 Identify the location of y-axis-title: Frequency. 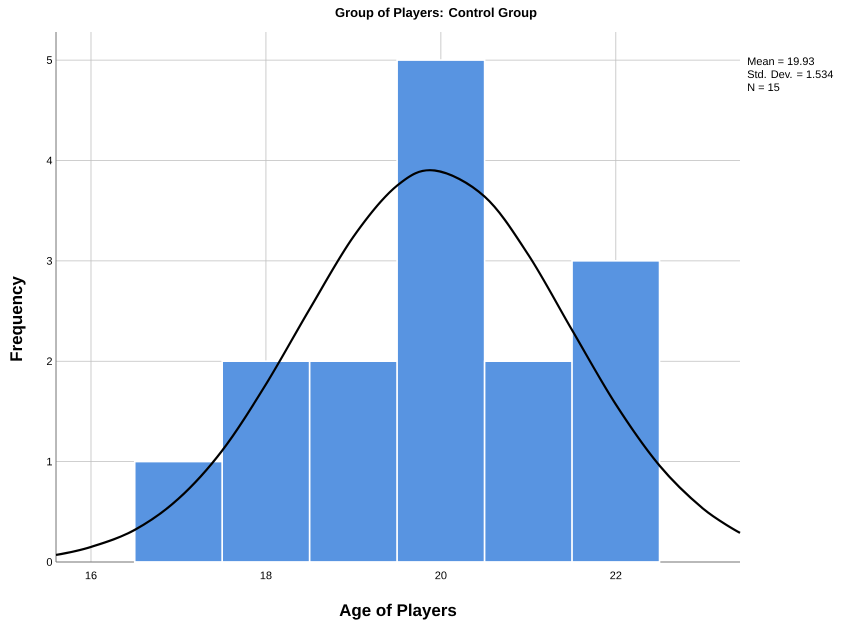
(18, 318).